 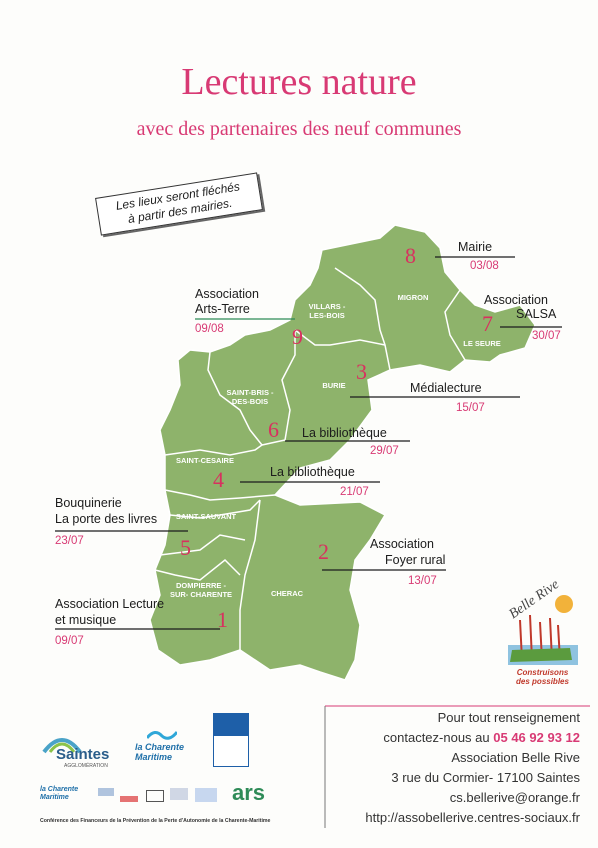 I want to click on commune-burie: BURIE, so click(x=334, y=385).